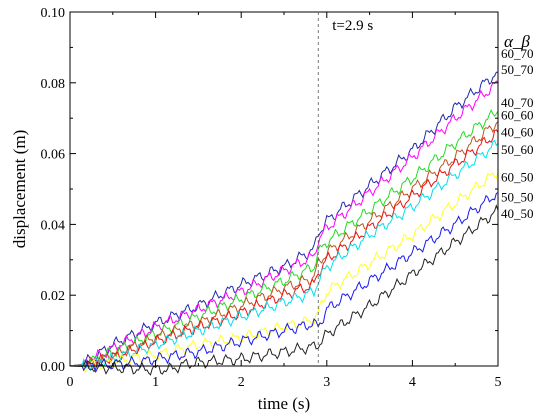  I want to click on series-label: 60_70, so click(517, 53).